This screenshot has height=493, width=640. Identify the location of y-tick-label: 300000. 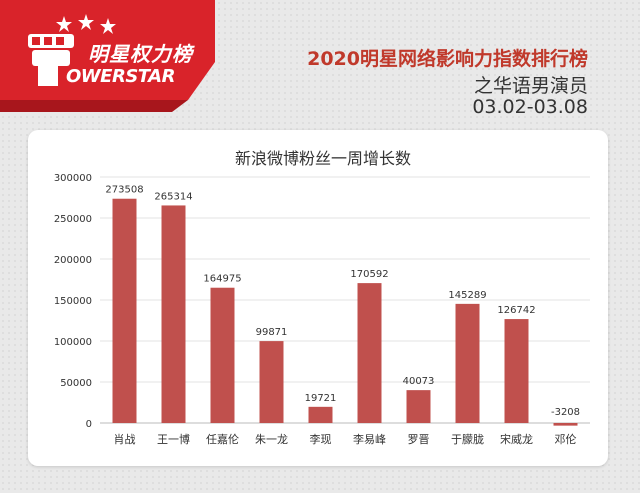
(73, 178).